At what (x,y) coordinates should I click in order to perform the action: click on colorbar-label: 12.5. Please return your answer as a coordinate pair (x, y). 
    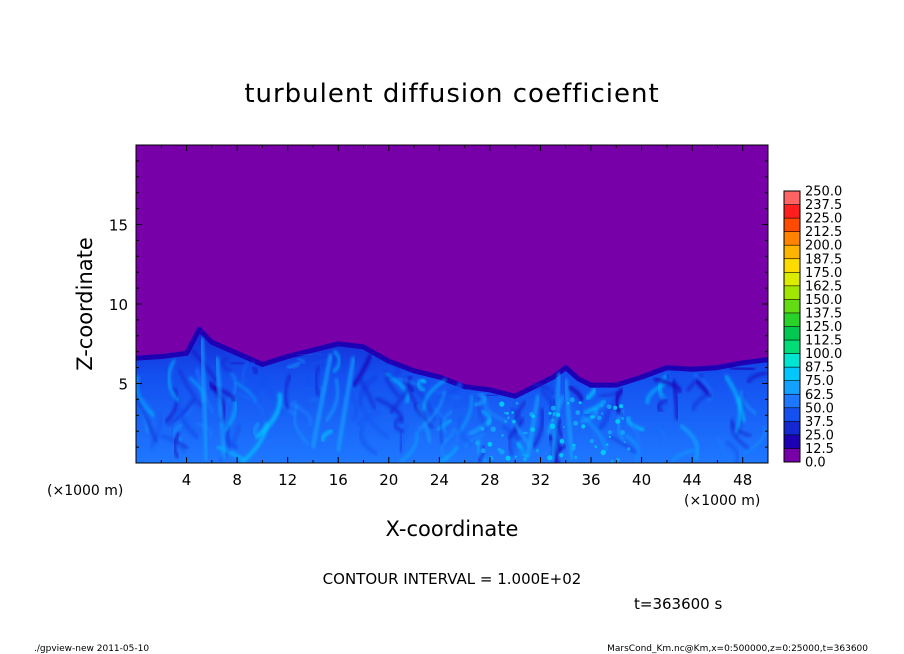
    Looking at the image, I should click on (819, 449).